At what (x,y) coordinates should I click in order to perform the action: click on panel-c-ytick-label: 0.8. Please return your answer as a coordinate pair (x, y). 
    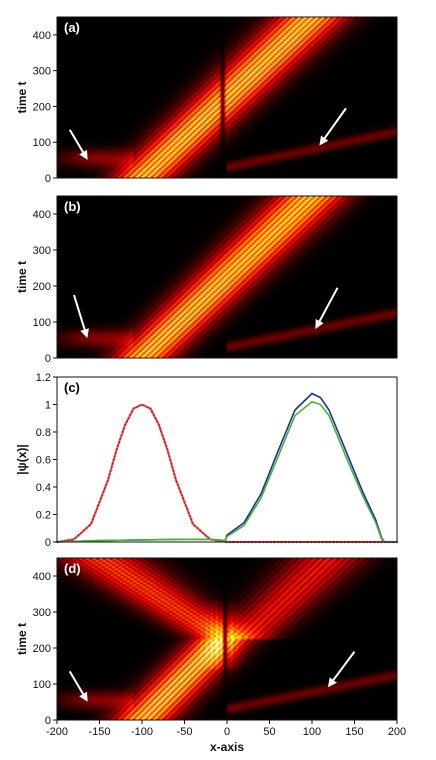
    Looking at the image, I should click on (43, 433).